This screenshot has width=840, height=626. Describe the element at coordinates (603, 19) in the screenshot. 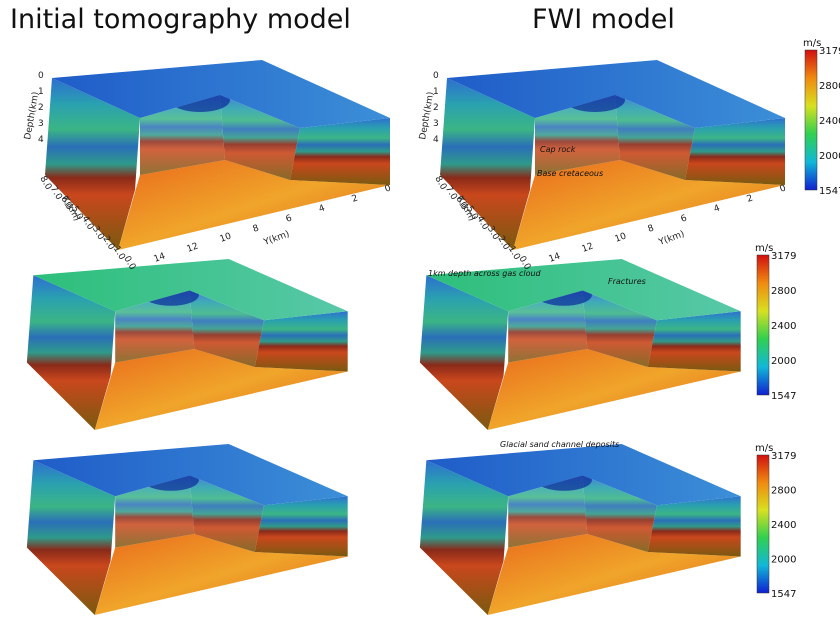

I see `title: FWI model` at that location.